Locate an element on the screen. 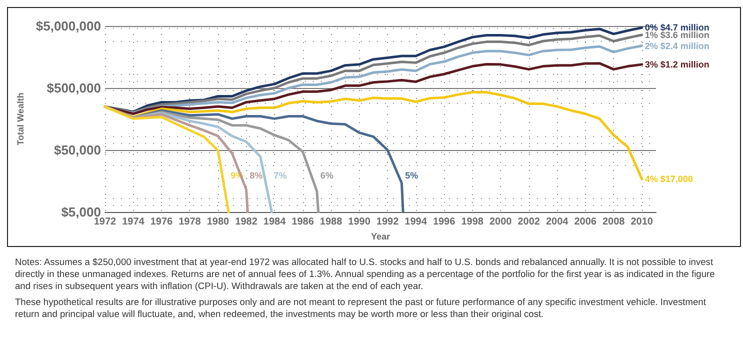  line-series is located at coordinates (374, 89).